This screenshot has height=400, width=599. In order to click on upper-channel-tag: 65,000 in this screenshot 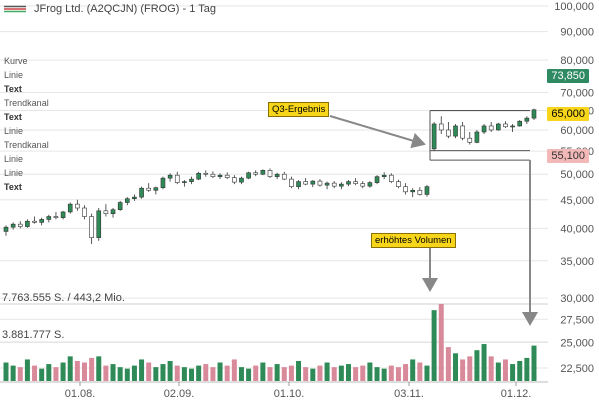, I will do `click(568, 114)`.